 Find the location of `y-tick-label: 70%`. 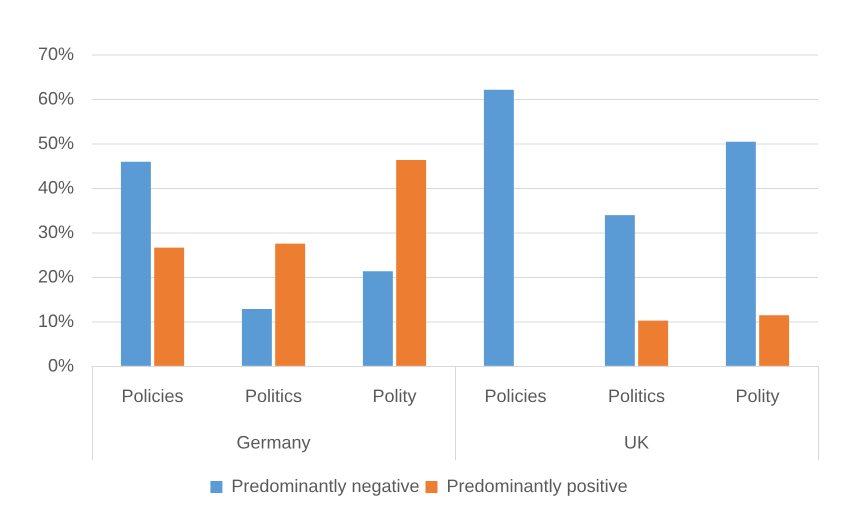

y-tick-label: 70% is located at coordinates (56, 54).